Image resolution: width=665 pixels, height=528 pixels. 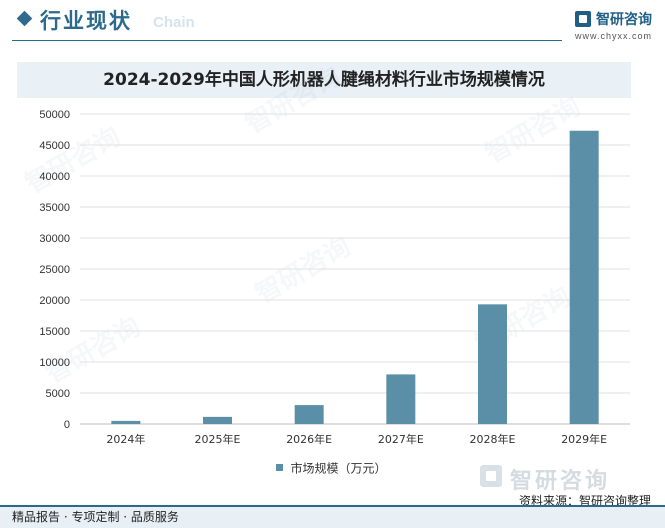 I want to click on footer-divider, so click(x=332, y=506).